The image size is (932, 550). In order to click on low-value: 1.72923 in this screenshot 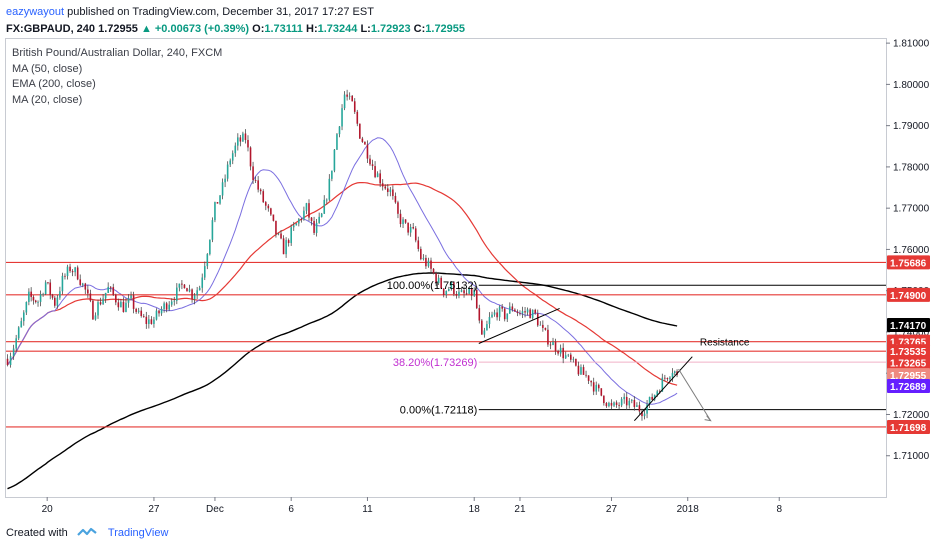, I will do `click(390, 29)`.